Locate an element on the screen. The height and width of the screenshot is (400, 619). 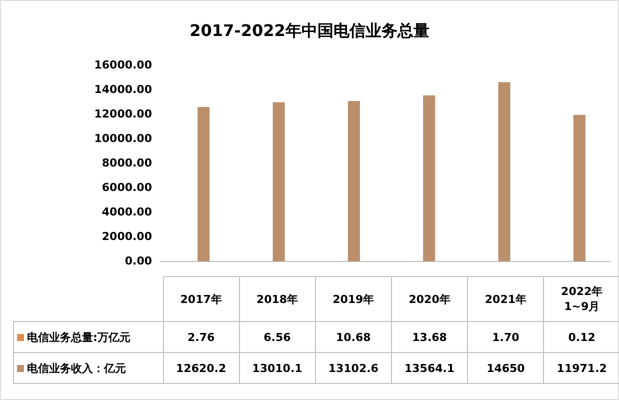
data-label: 12620.2 is located at coordinates (201, 368).